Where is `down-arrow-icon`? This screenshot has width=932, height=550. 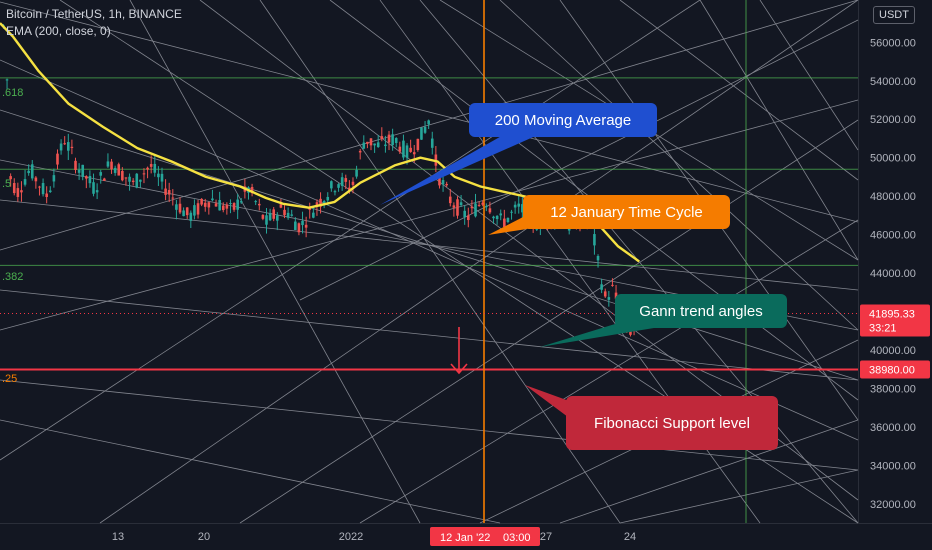 down-arrow-icon is located at coordinates (459, 351).